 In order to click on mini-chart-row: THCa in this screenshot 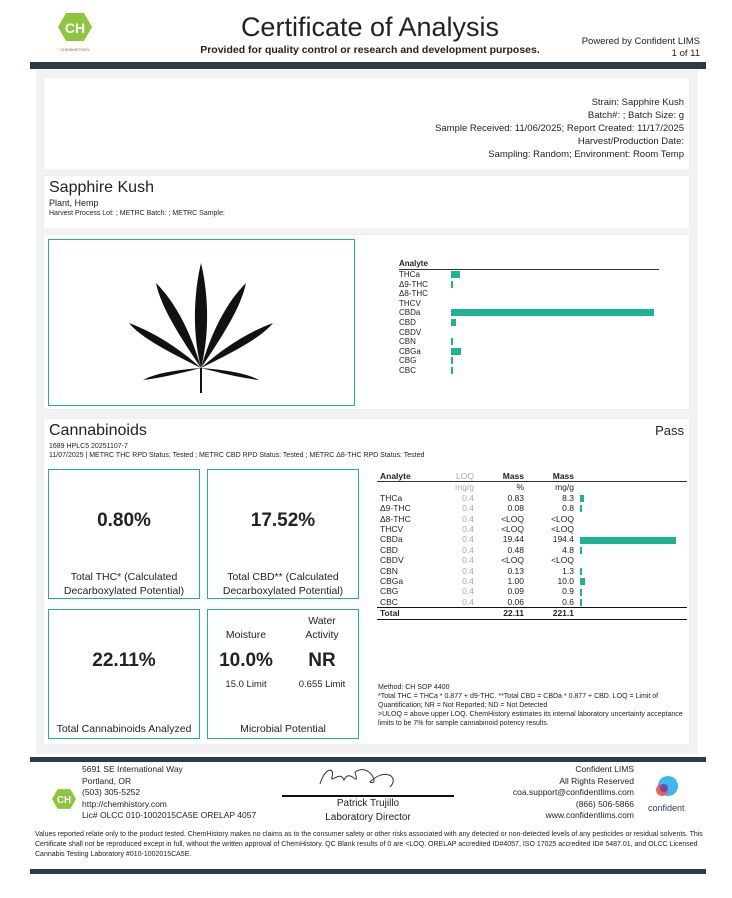, I will do `click(534, 275)`.